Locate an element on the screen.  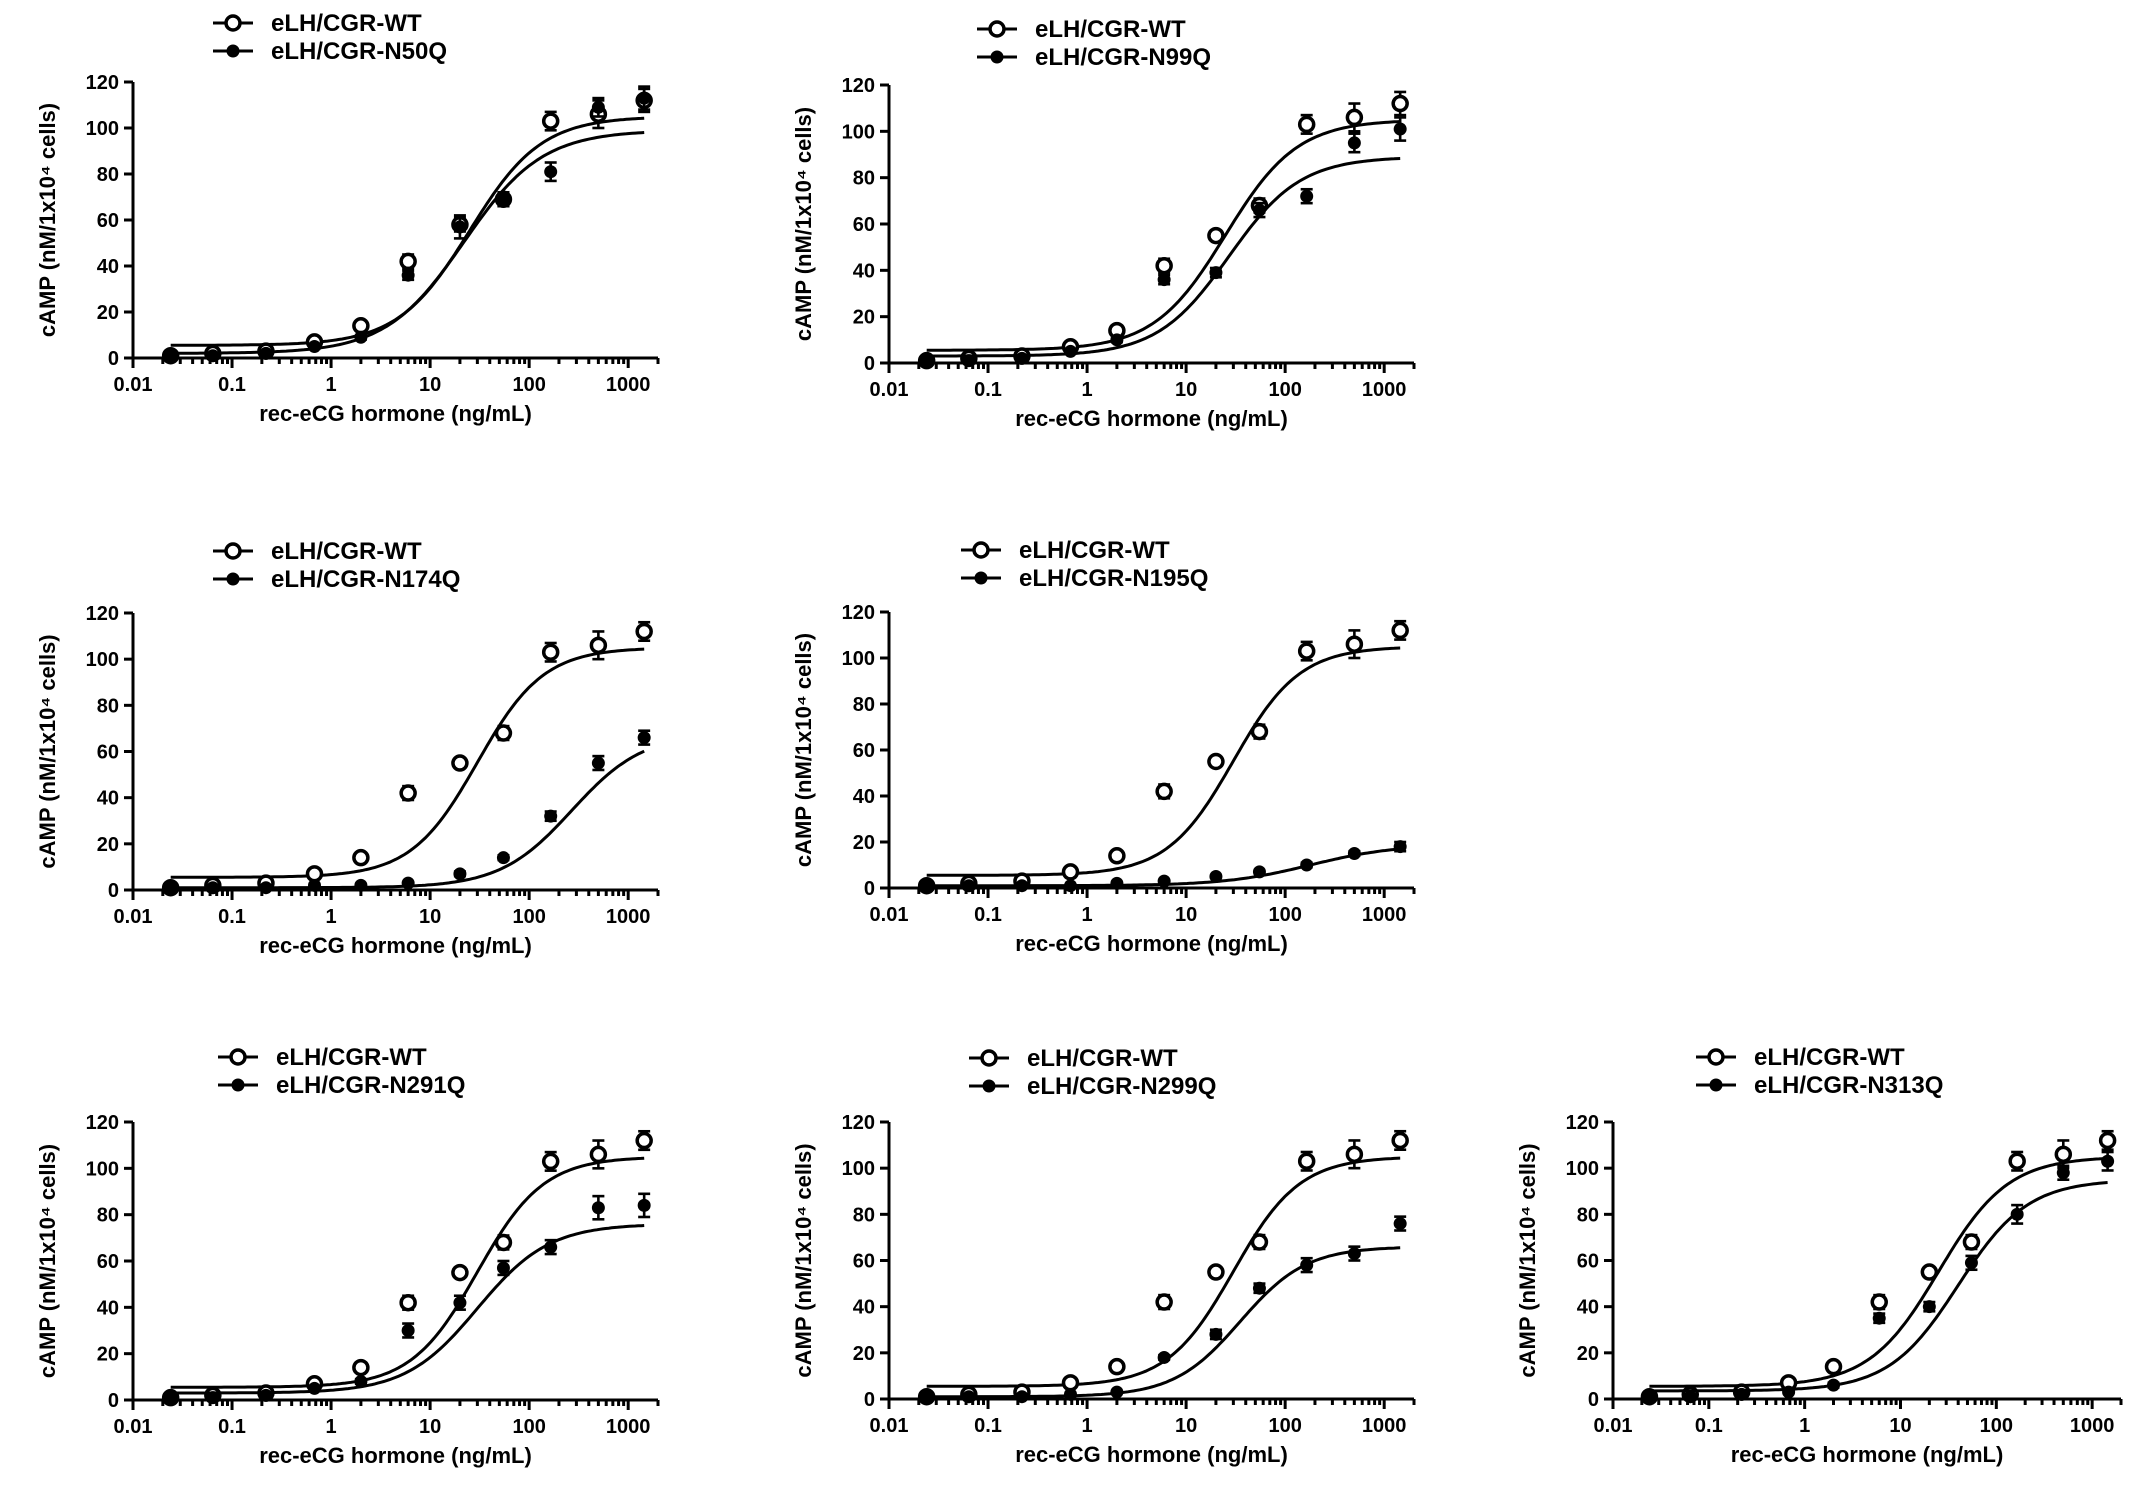
y-tick-label: 60 is located at coordinates (108, 1262).